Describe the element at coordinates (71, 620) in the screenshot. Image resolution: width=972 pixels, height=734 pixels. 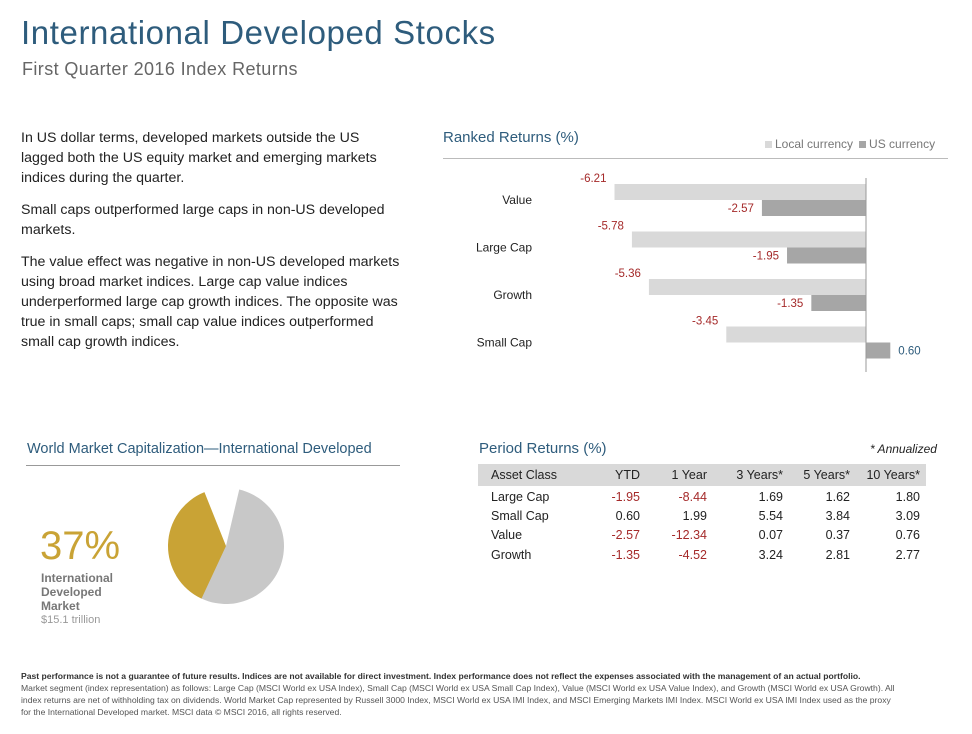
I see `market-cap-value: $15.1 trillion` at that location.